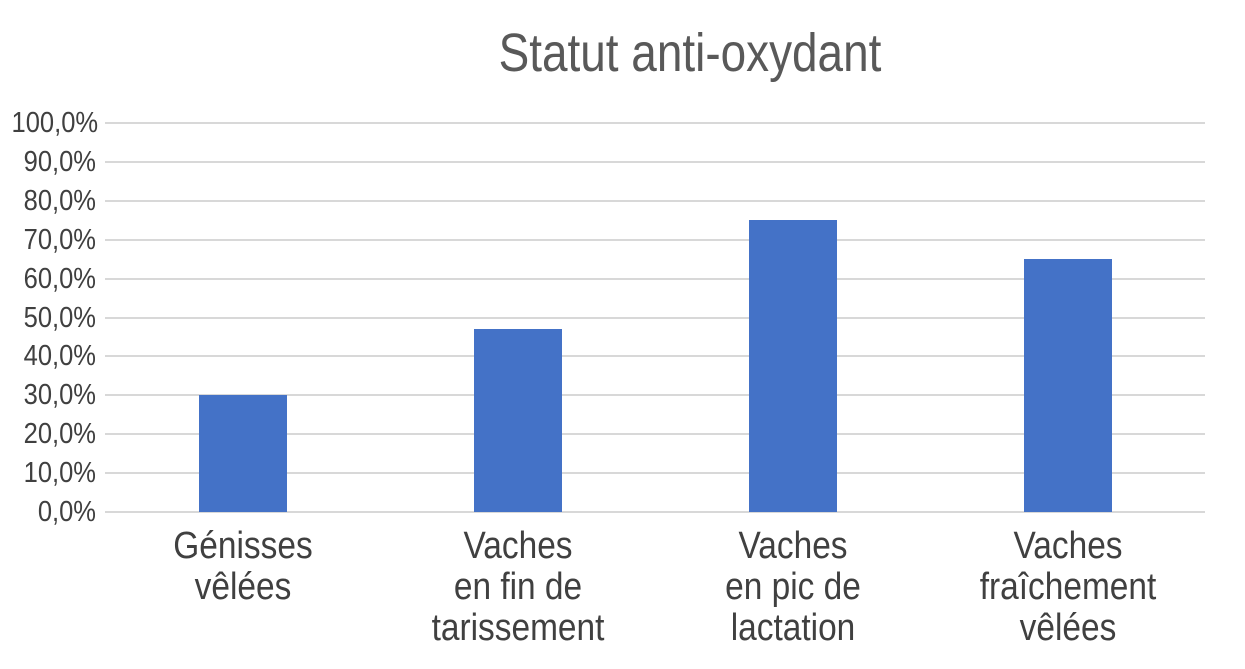 Image resolution: width=1245 pixels, height=669 pixels. I want to click on y-axis-tick-label: 100,0%, so click(55, 123).